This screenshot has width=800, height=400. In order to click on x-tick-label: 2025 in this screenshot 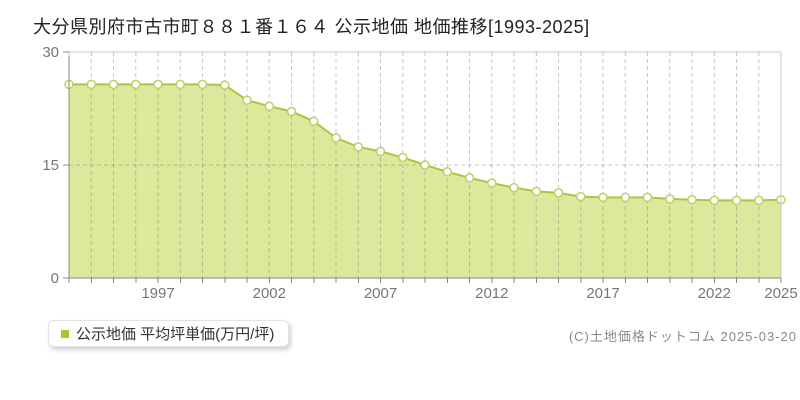, I will do `click(780, 293)`.